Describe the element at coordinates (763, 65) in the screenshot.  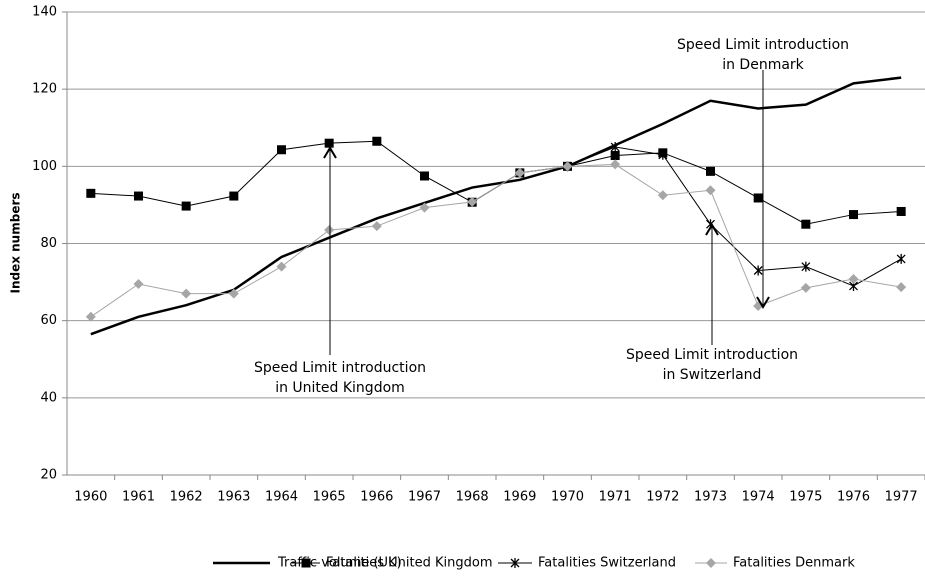
I see `annotation: in Denmark` at that location.